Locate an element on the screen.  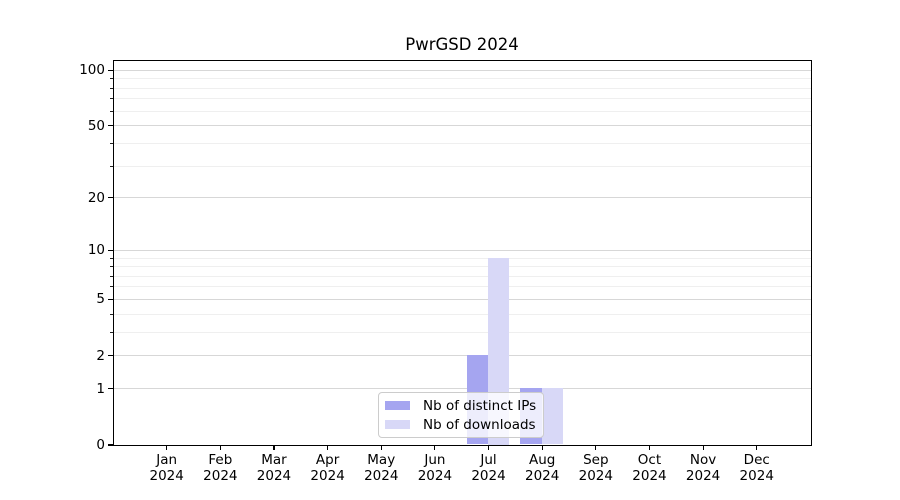
chart-title: PwrGSD 2024 is located at coordinates (462, 44).